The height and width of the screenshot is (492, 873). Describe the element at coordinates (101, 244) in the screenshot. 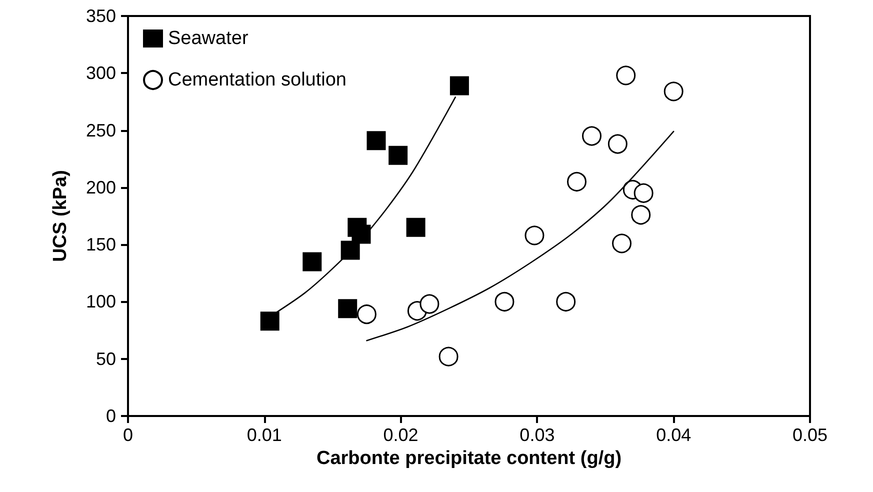

I see `y-tick-label: 150` at that location.